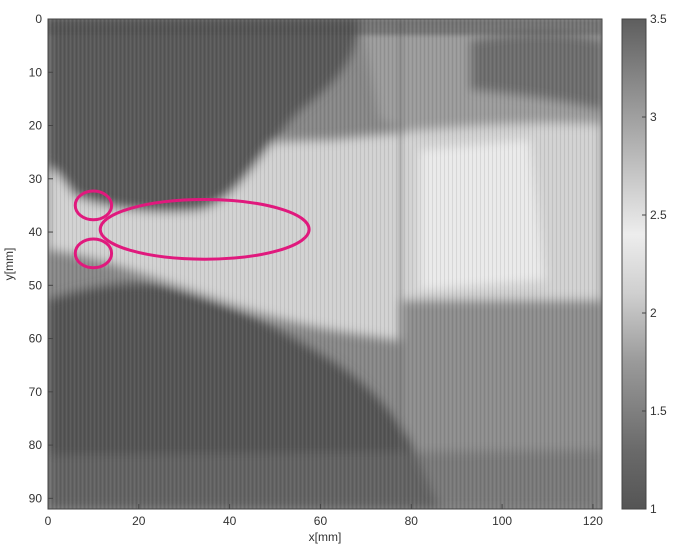 This screenshot has height=545, width=674. What do you see at coordinates (36, 339) in the screenshot?
I see `y-tick-label: 60` at bounding box center [36, 339].